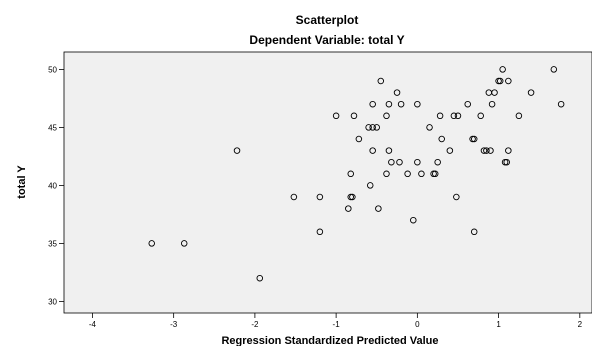  I want to click on x-tick-label: -4, so click(93, 324).